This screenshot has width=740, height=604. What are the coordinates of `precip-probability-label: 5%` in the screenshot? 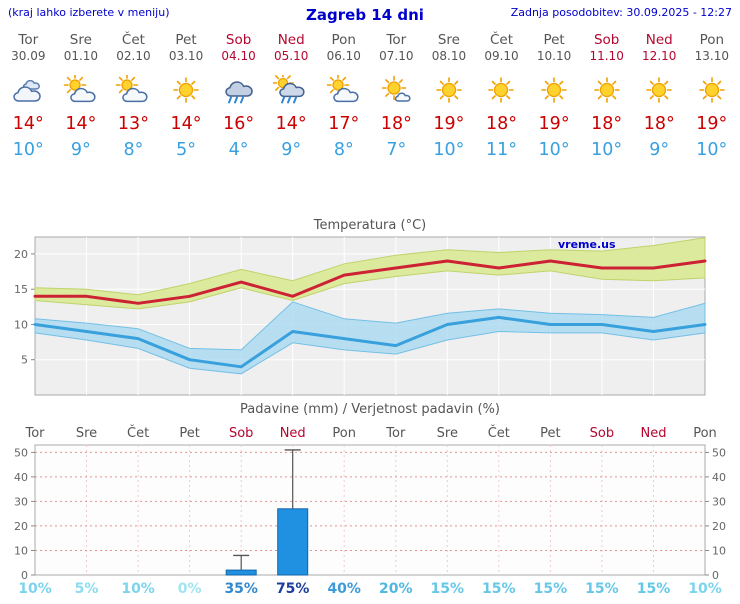 It's located at (87, 589).